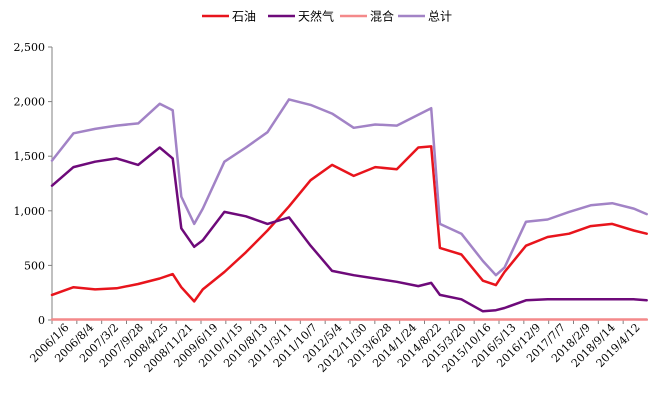 This screenshot has height=394, width=649. Describe the element at coordinates (33, 184) in the screenshot. I see `y-axis: 0 500 1,000 1,500 2,000 2,500` at that location.